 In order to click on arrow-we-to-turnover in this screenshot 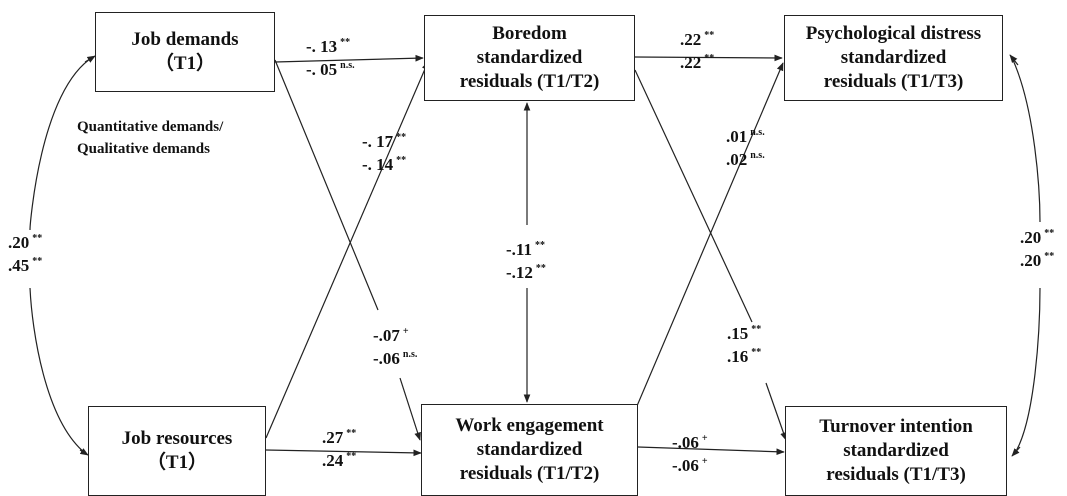, I will do `click(711, 451)`.